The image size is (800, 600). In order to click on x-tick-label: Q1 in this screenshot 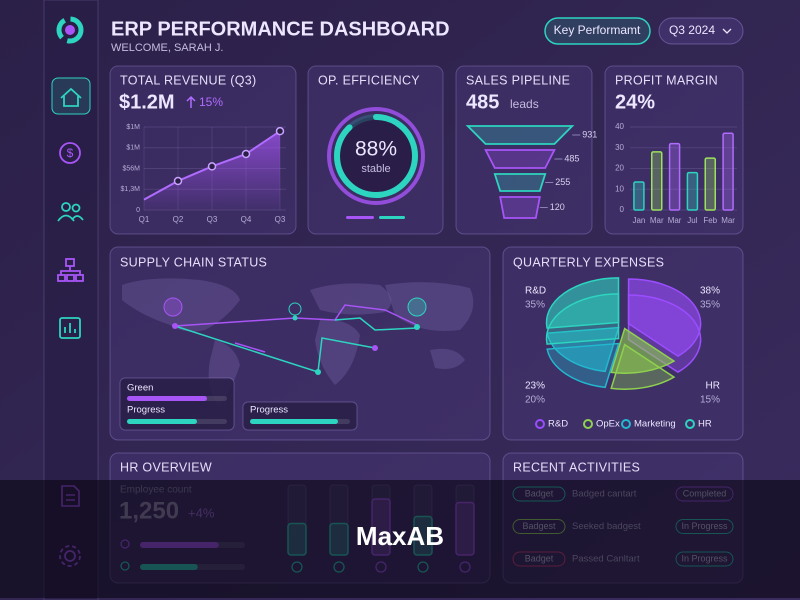, I will do `click(144, 219)`.